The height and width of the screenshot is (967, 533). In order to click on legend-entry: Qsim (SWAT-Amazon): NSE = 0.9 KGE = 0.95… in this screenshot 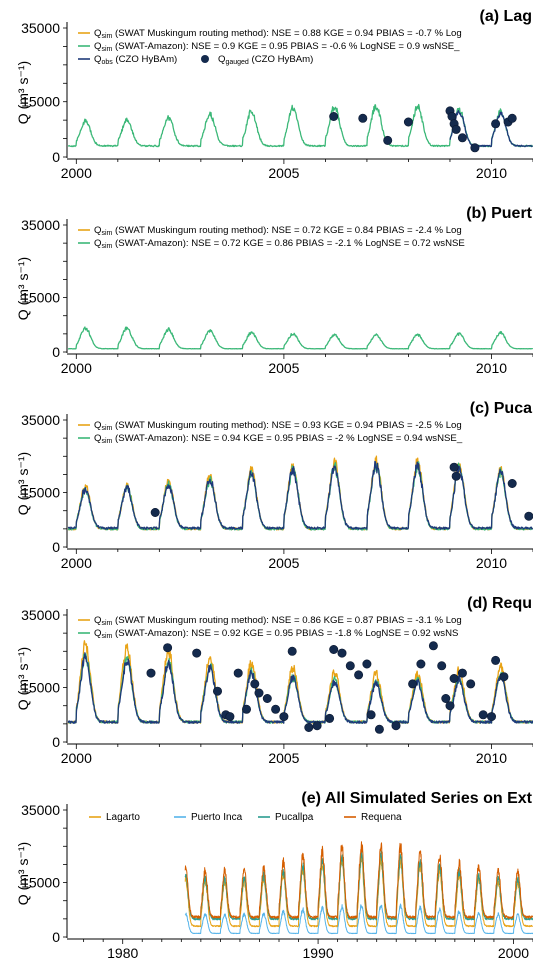, I will do `click(277, 47)`.